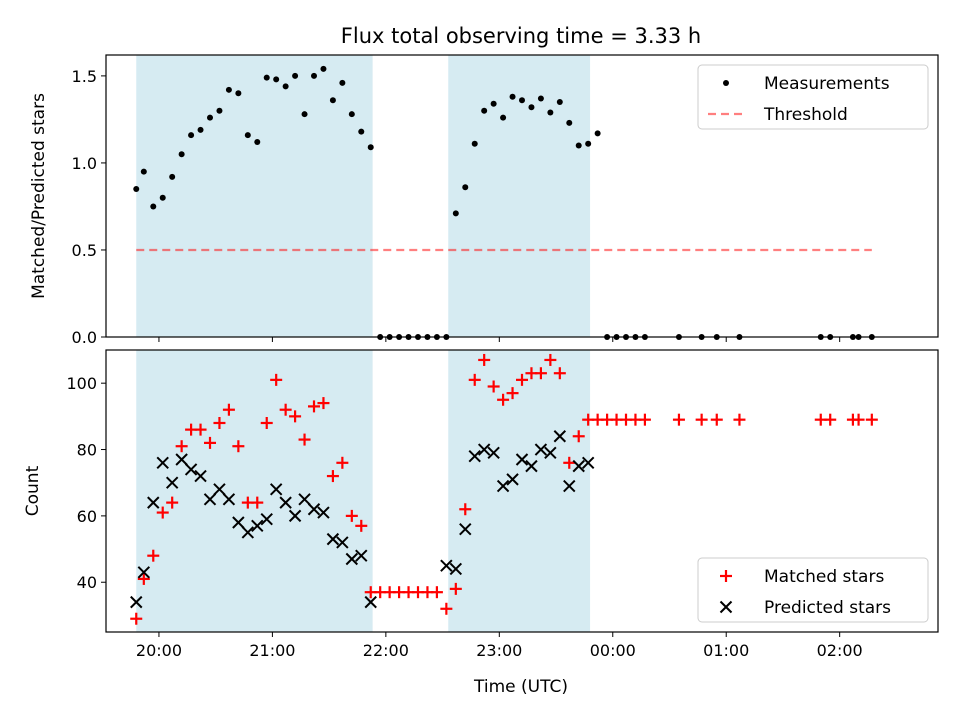 Image resolution: width=960 pixels, height=720 pixels. I want to click on legend-box, so click(813, 97).